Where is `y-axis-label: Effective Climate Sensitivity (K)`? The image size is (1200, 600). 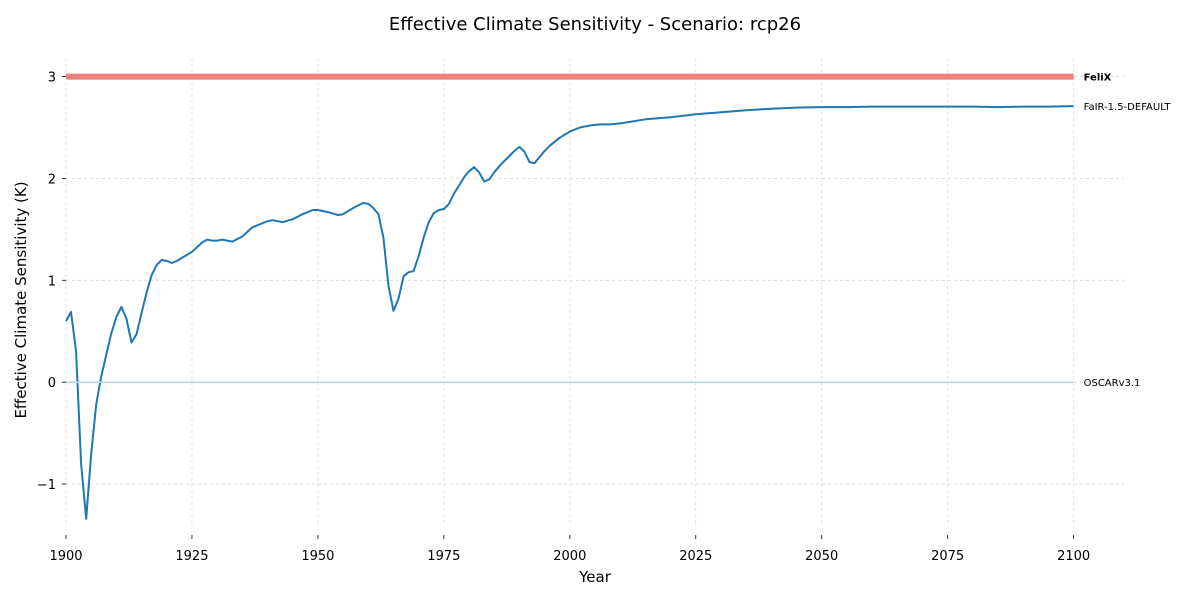
y-axis-label: Effective Climate Sensitivity (K) is located at coordinates (21, 299).